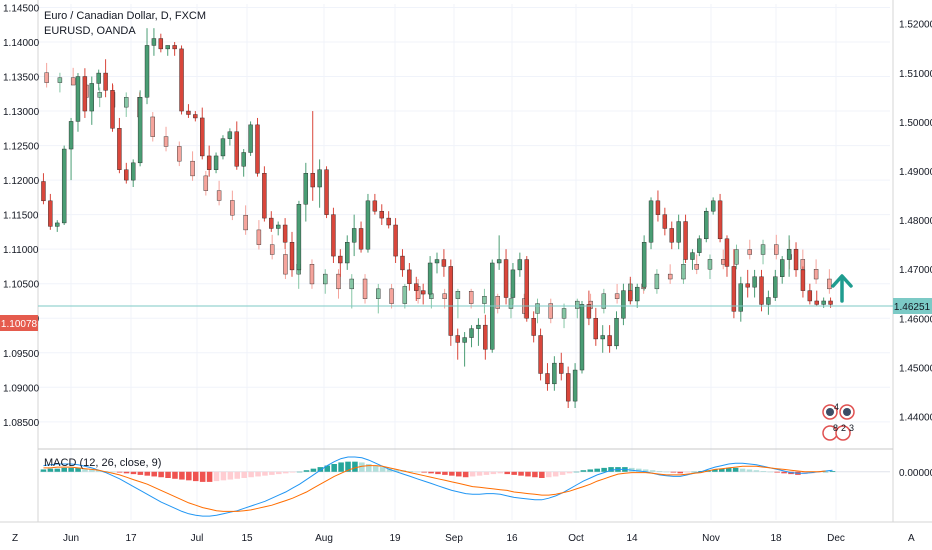  What do you see at coordinates (21, 285) in the screenshot?
I see `left-axis-tick: 1.10500` at bounding box center [21, 285].